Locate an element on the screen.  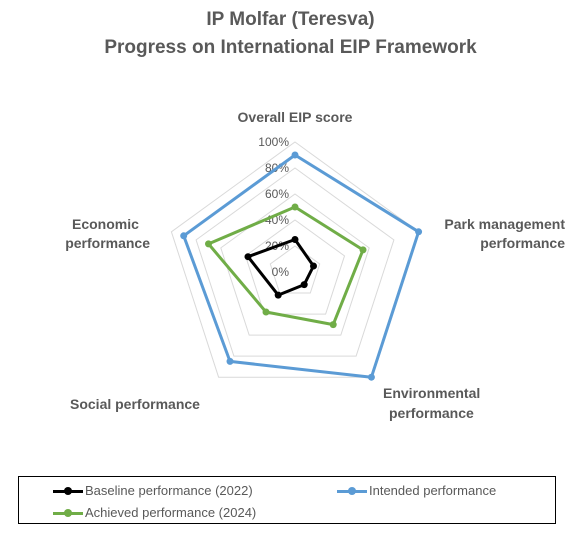
axis-label-0-line-0: Overall EIP score is located at coordinates (295, 117).